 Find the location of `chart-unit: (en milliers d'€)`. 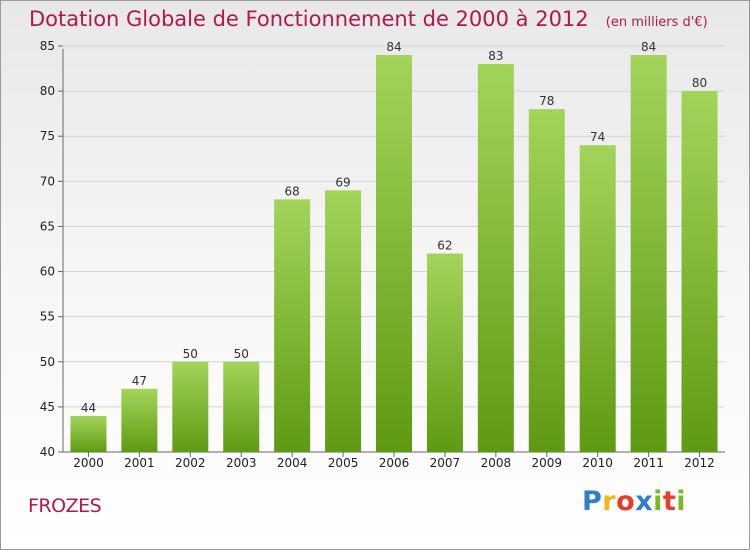

chart-unit: (en milliers d'€) is located at coordinates (656, 22).